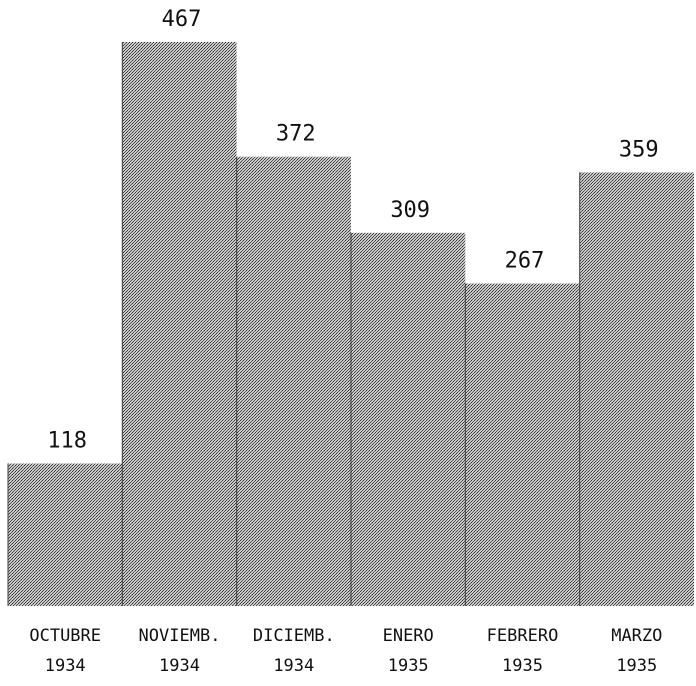 Image resolution: width=696 pixels, height=686 pixels. I want to click on x-tick-label-3-line-0: ENERO, so click(408, 636).